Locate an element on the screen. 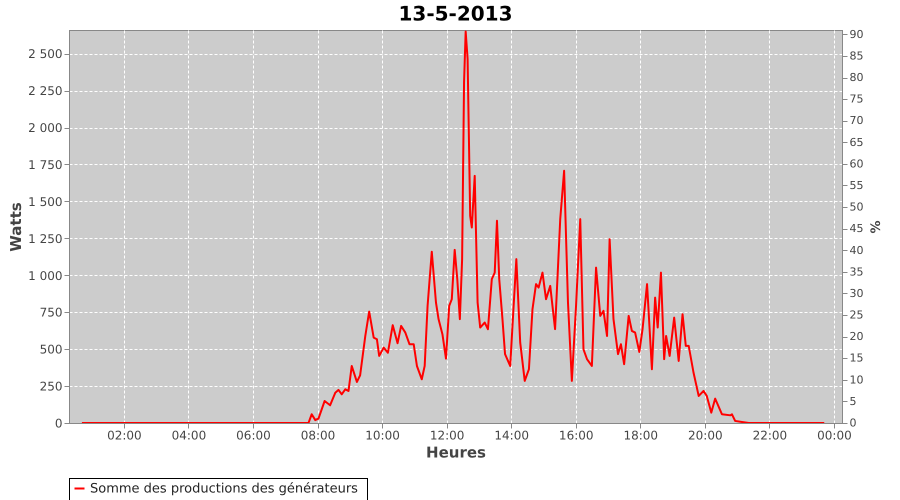 The image size is (900, 500). y2-tick-label: 80 is located at coordinates (857, 77).